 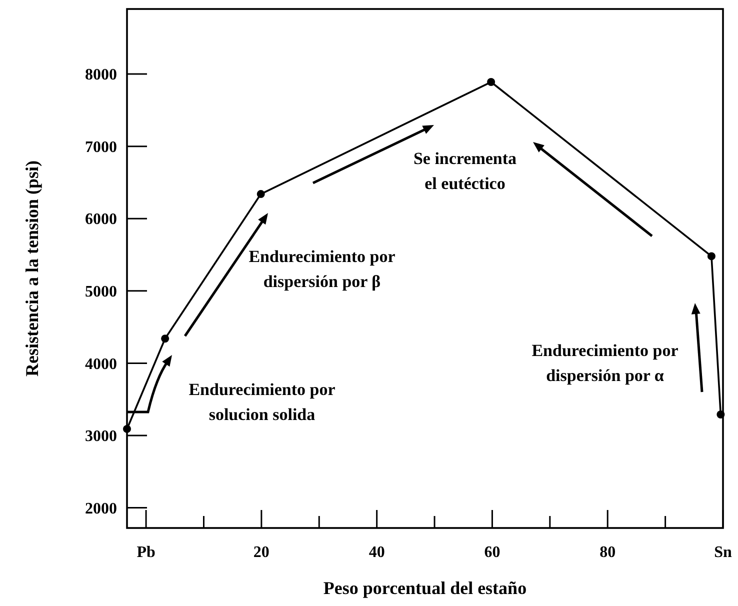 I want to click on y-tick-label: 8000, so click(x=101, y=75).